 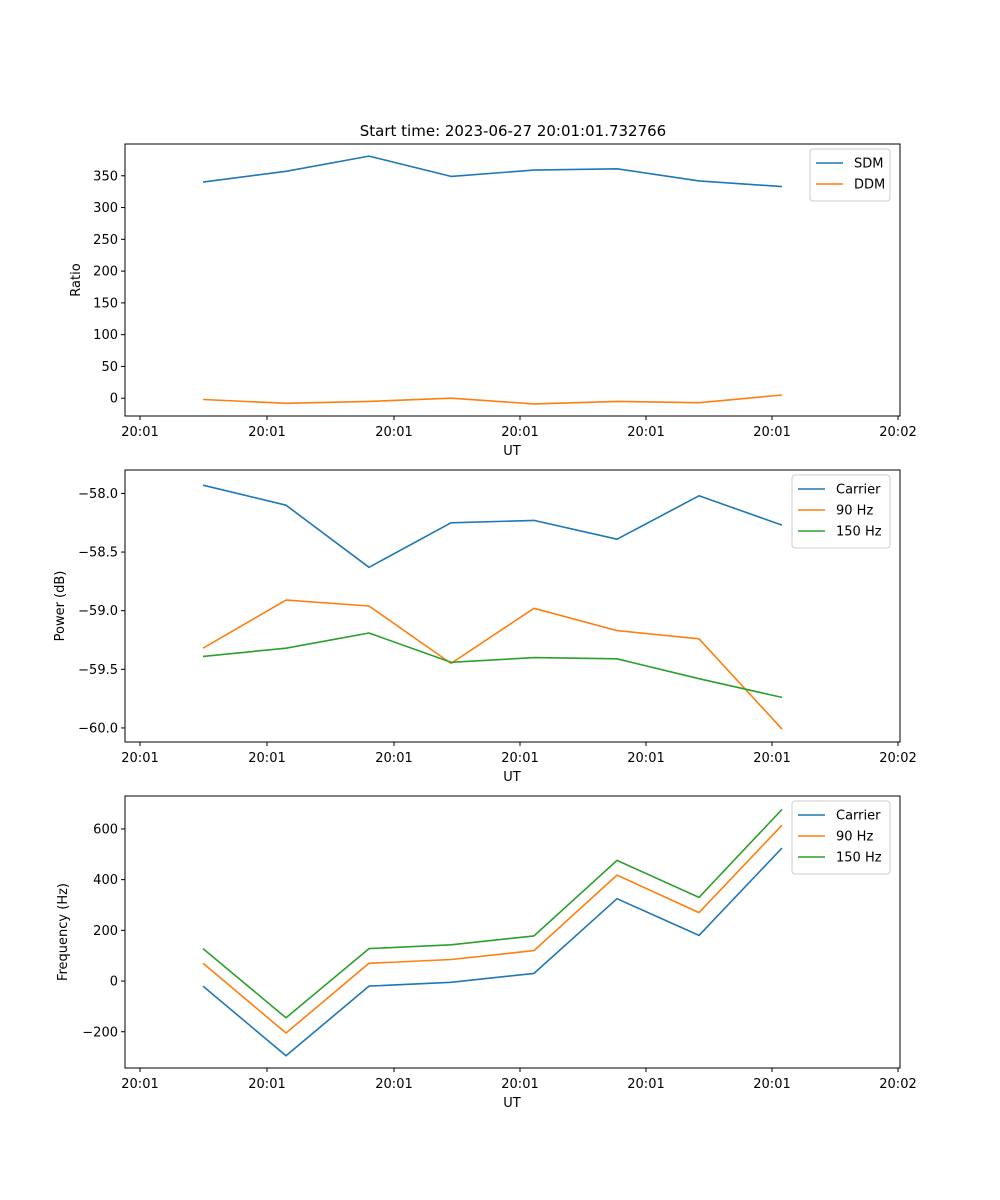 I want to click on y-tick-label: 400, so click(x=105, y=880).